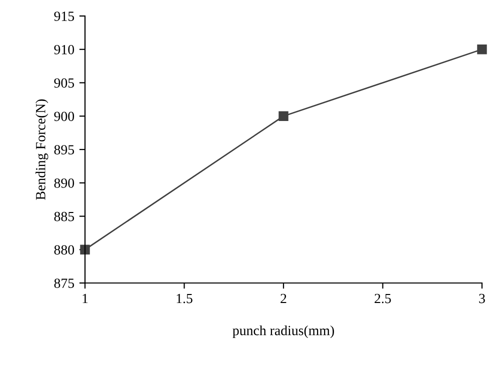 The image size is (493, 371). What do you see at coordinates (64, 250) in the screenshot?
I see `y-tick-label: 880` at bounding box center [64, 250].